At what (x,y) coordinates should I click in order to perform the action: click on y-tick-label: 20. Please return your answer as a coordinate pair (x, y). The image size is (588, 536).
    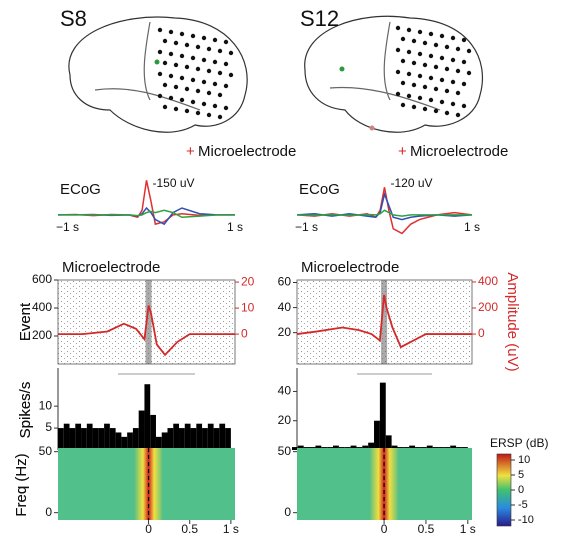
    Looking at the image, I should click on (285, 332).